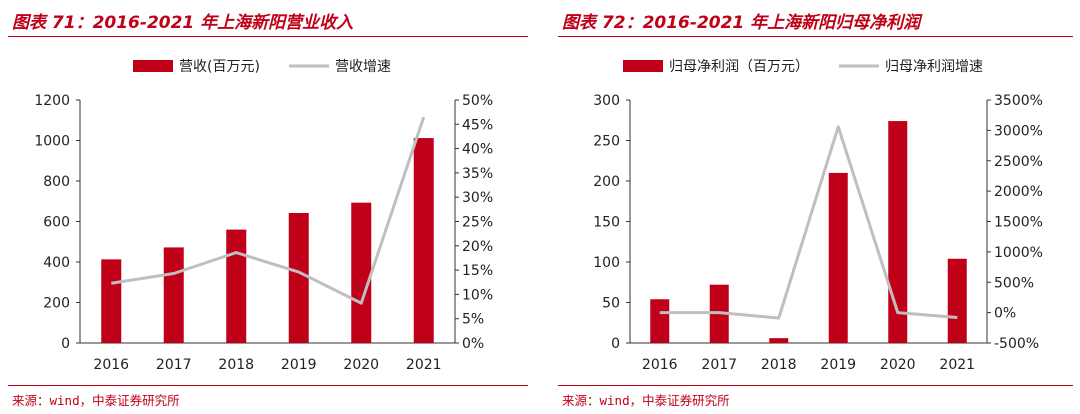 Image resolution: width=1080 pixels, height=414 pixels. Describe the element at coordinates (1018, 131) in the screenshot. I see `right-axis-tick-label: 3000%` at that location.